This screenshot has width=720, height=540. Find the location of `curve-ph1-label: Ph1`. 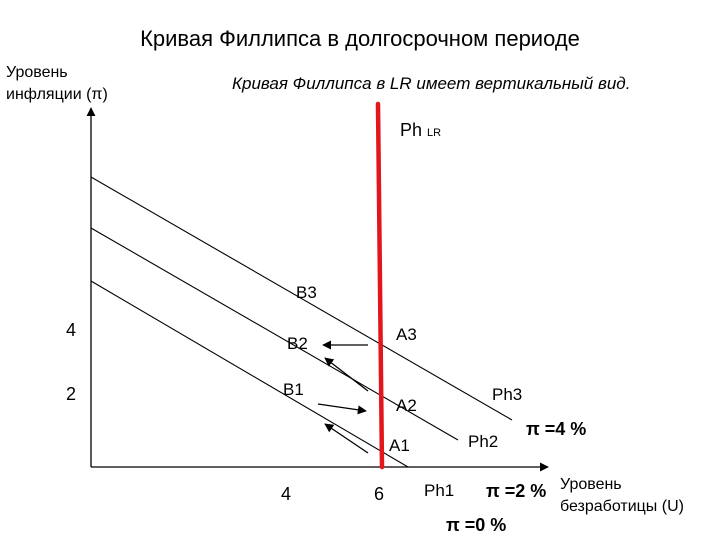

curve-ph1-label: Ph1 is located at coordinates (439, 490).